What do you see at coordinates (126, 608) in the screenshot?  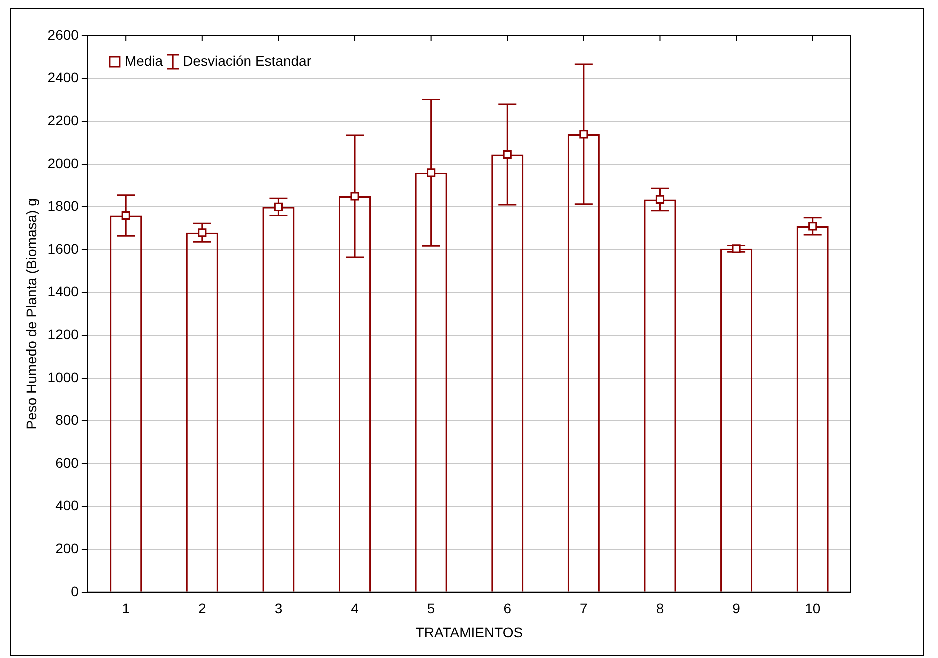 I see `x-tick-label: 1` at bounding box center [126, 608].